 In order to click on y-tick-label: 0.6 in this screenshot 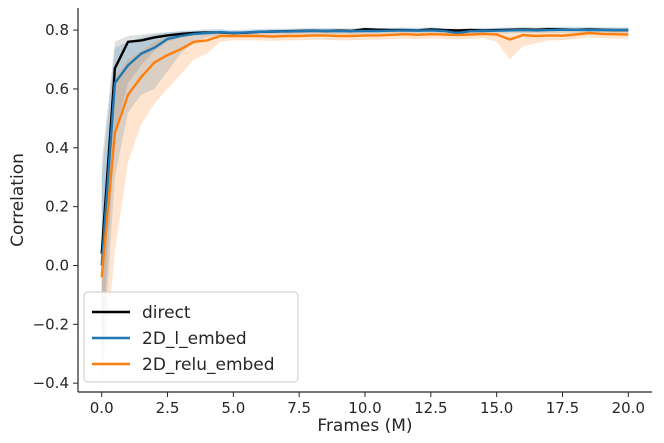, I will do `click(57, 89)`.